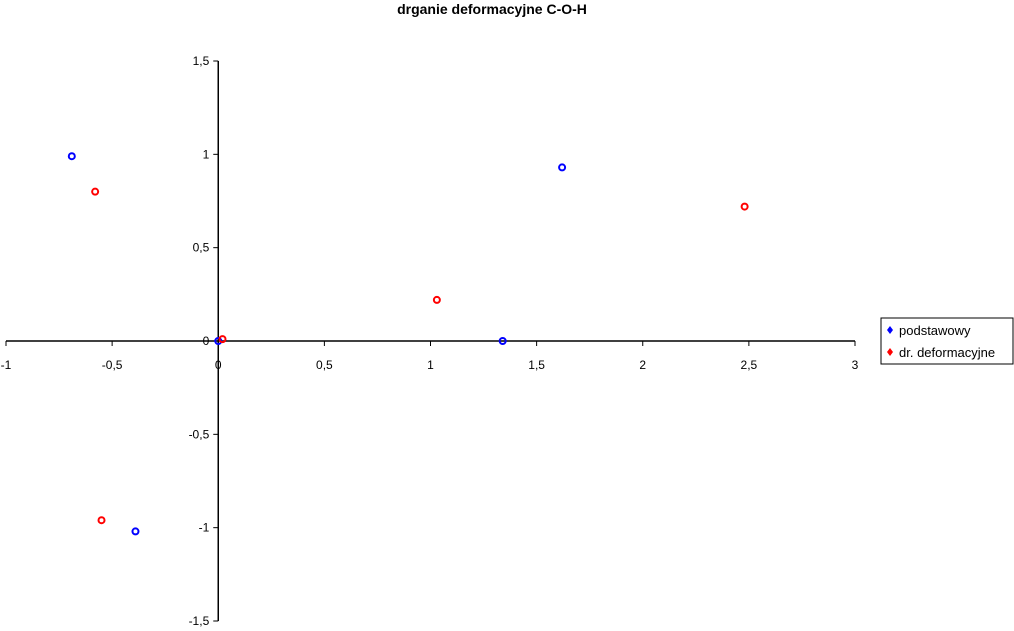  I want to click on x-tick-label: -0,5, so click(112, 365).